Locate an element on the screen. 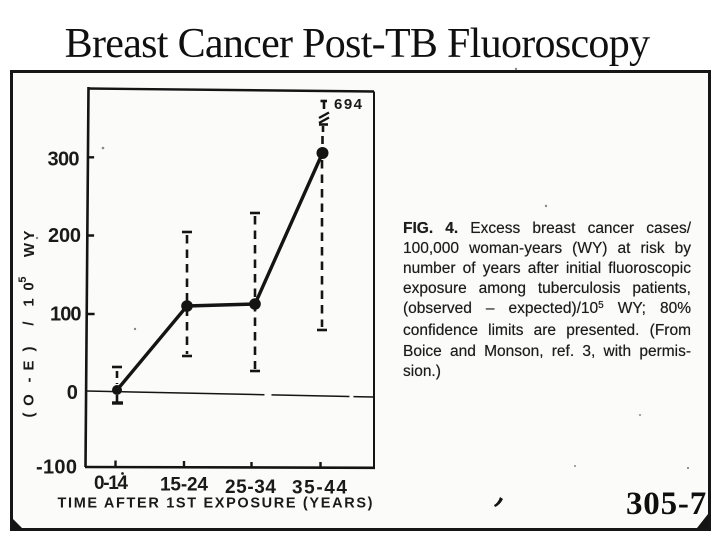 This screenshot has height=540, width=720. svg-text: 15-24 is located at coordinates (184, 485).